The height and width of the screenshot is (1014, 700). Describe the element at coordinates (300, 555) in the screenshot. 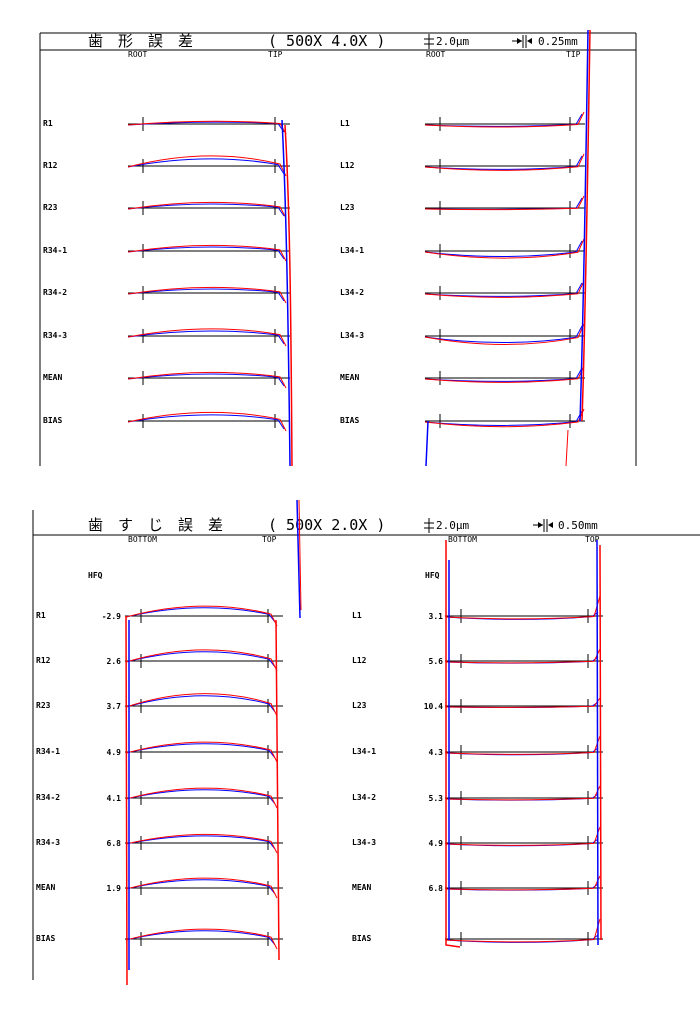

I see `left-overflow-trace-red` at that location.